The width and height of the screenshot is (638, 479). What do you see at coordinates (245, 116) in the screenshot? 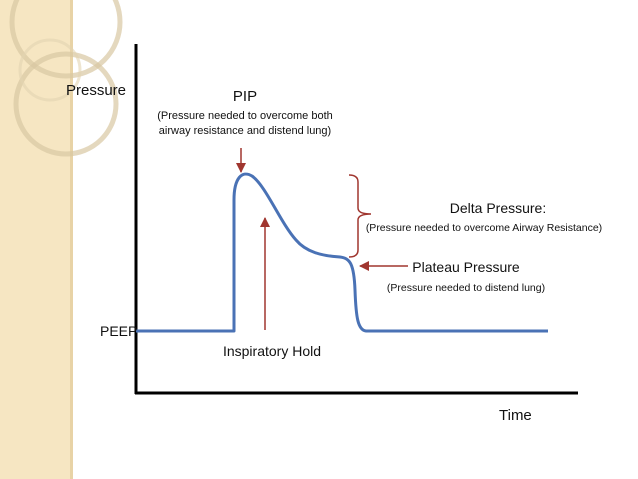
I see `pip-description-line1: (Pressure needed to overcome both` at bounding box center [245, 116].